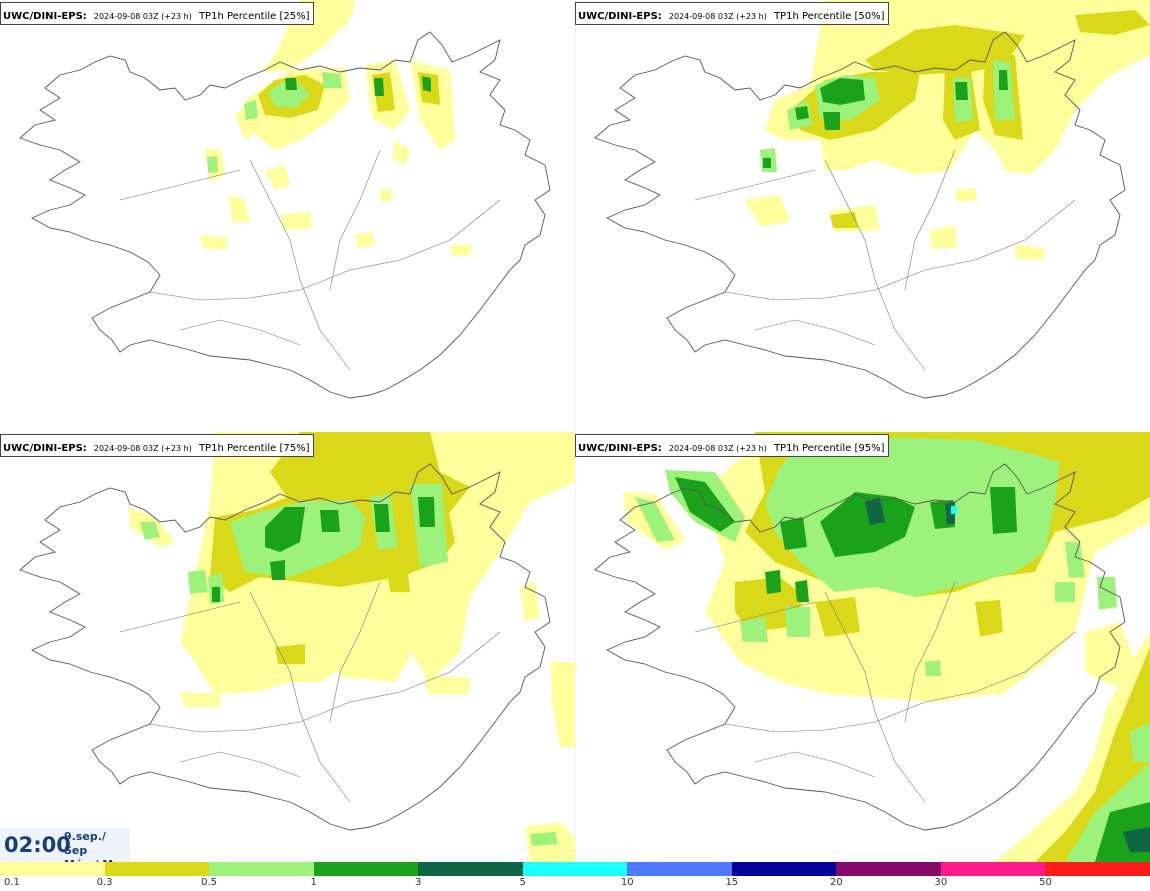 This screenshot has height=891, width=1150. I want to click on legend-tick-label: 50, so click(1045, 882).